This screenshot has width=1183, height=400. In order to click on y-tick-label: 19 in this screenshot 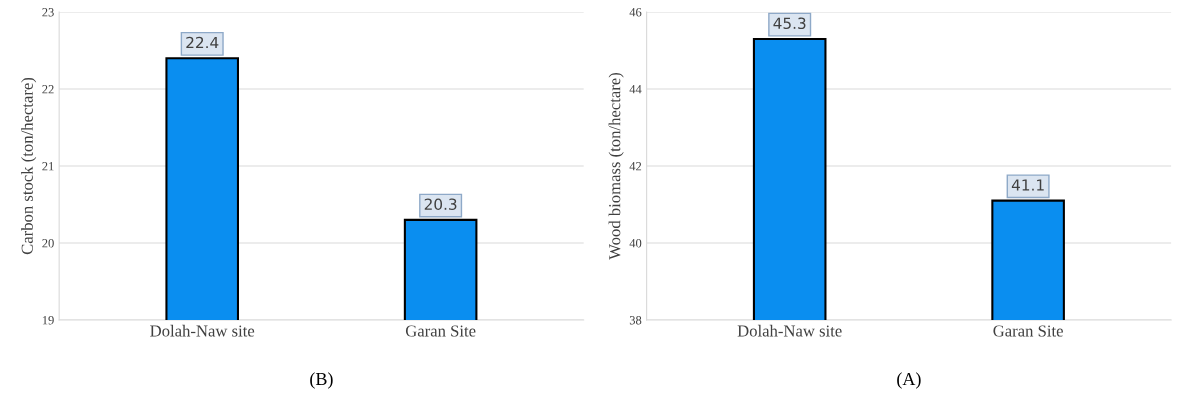, I will do `click(48, 320)`.